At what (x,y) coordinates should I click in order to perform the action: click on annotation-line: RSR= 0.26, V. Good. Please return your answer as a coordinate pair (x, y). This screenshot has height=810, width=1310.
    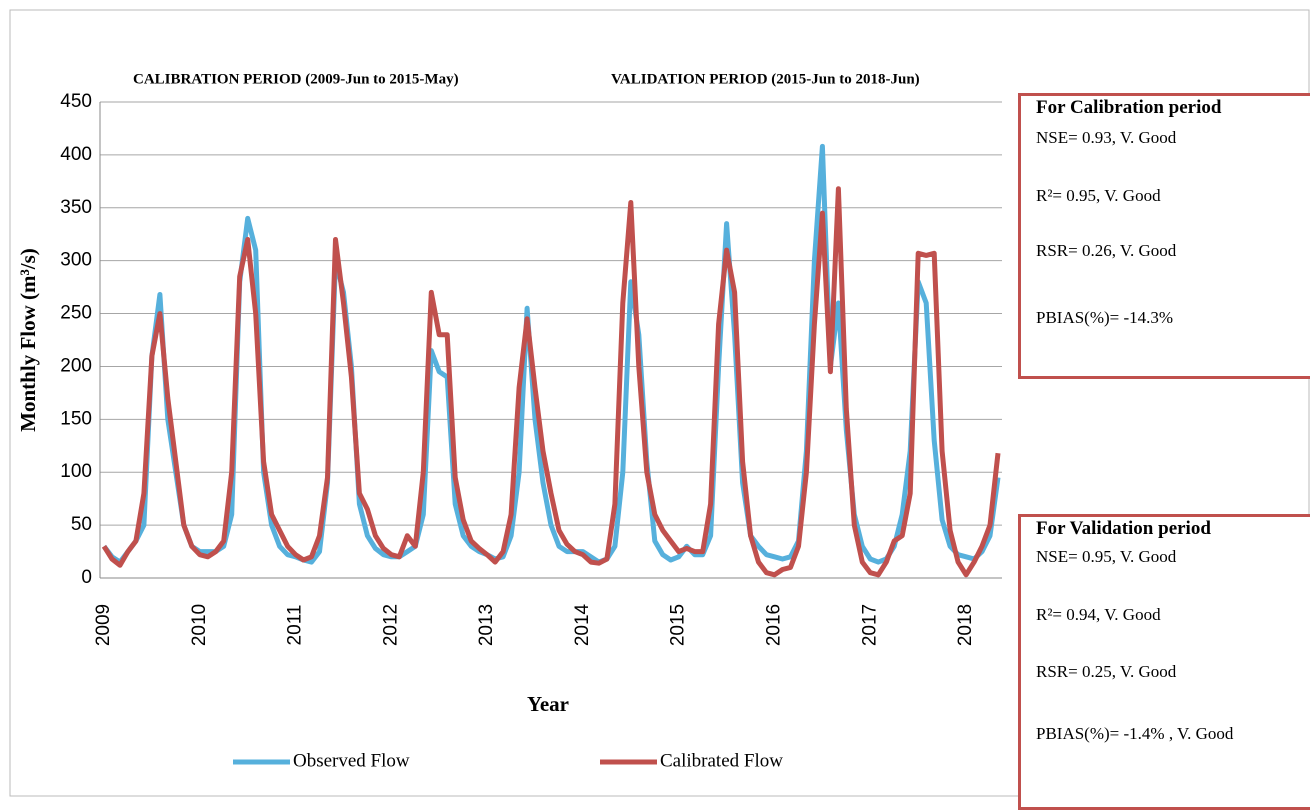
    Looking at the image, I should click on (1106, 250).